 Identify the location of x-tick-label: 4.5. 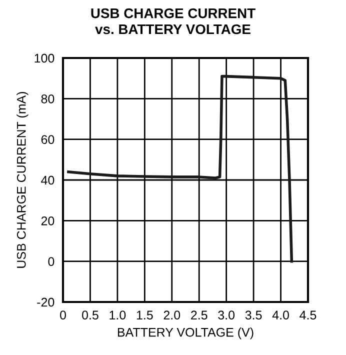
(308, 315).